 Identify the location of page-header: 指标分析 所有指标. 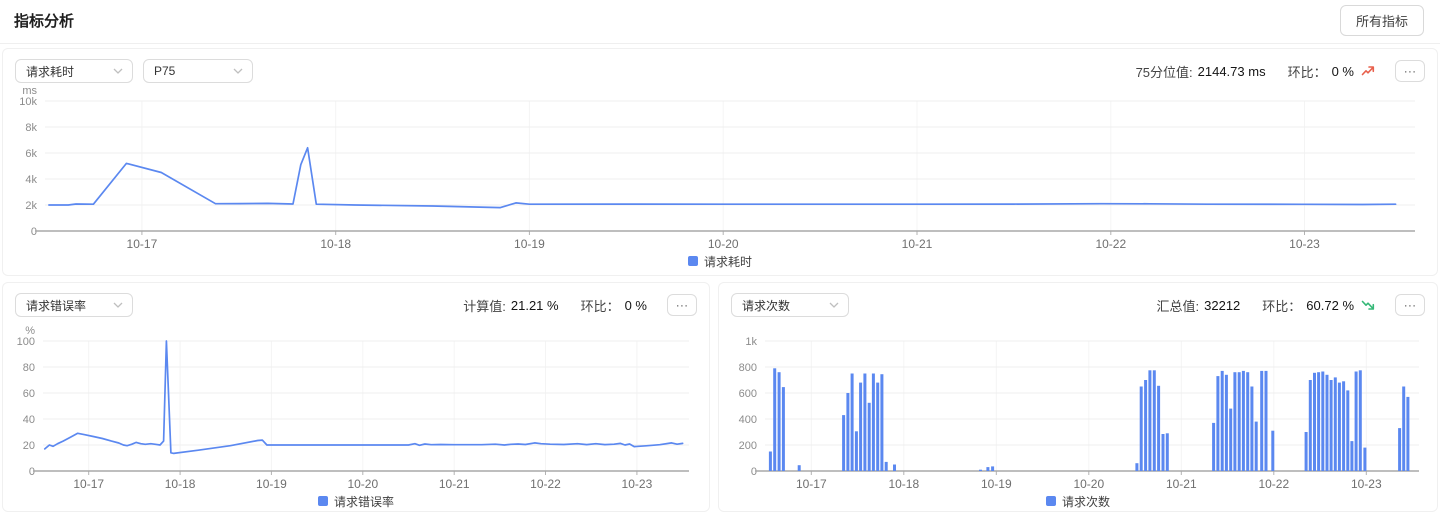
(720, 22).